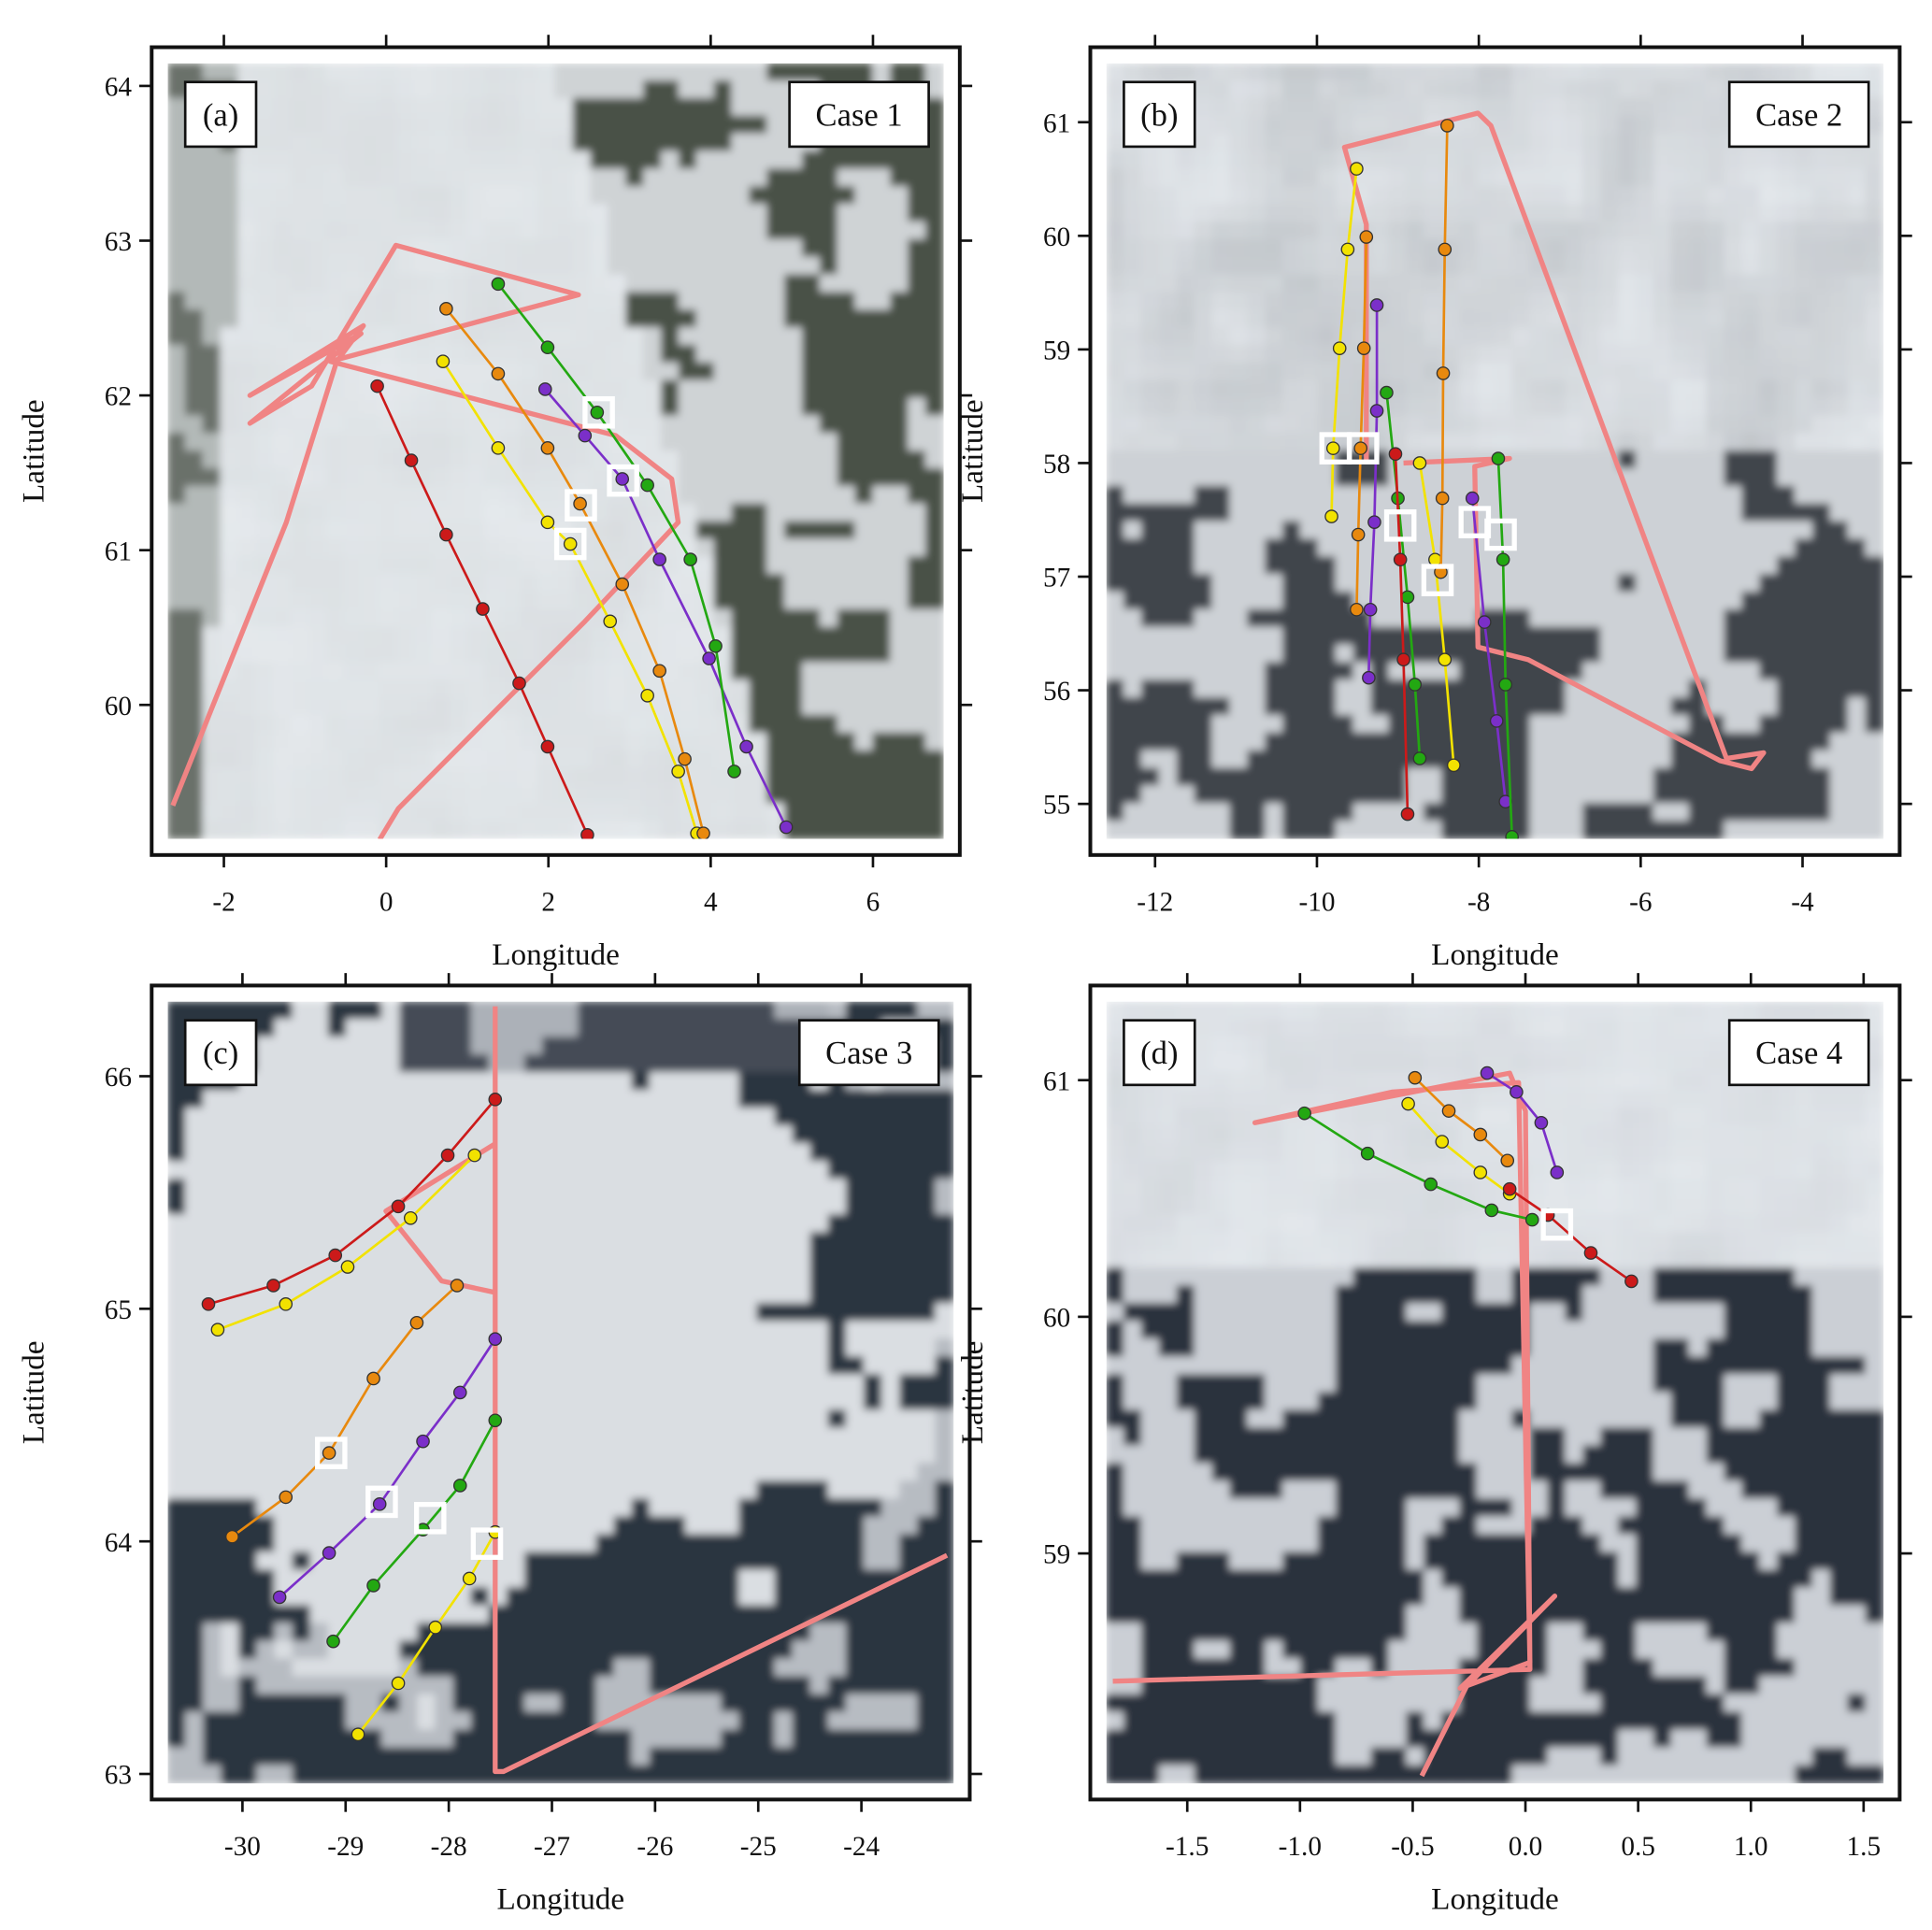 This screenshot has width=1932, height=1930. Describe the element at coordinates (859, 114) in the screenshot. I see `case-box` at that location.